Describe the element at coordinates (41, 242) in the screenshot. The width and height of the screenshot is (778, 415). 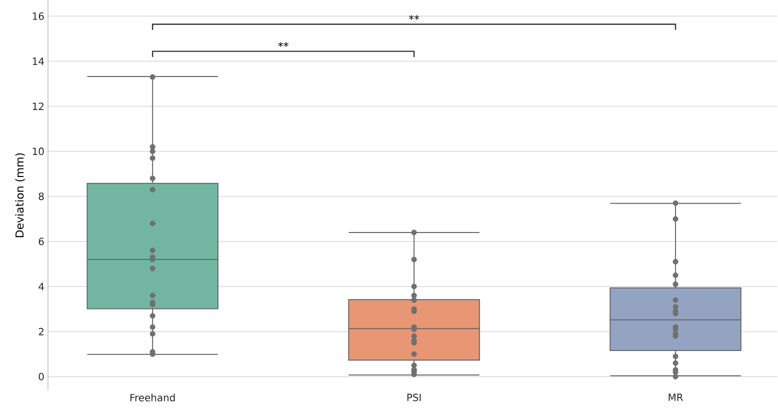
I see `y-tick-label: 6` at that location.